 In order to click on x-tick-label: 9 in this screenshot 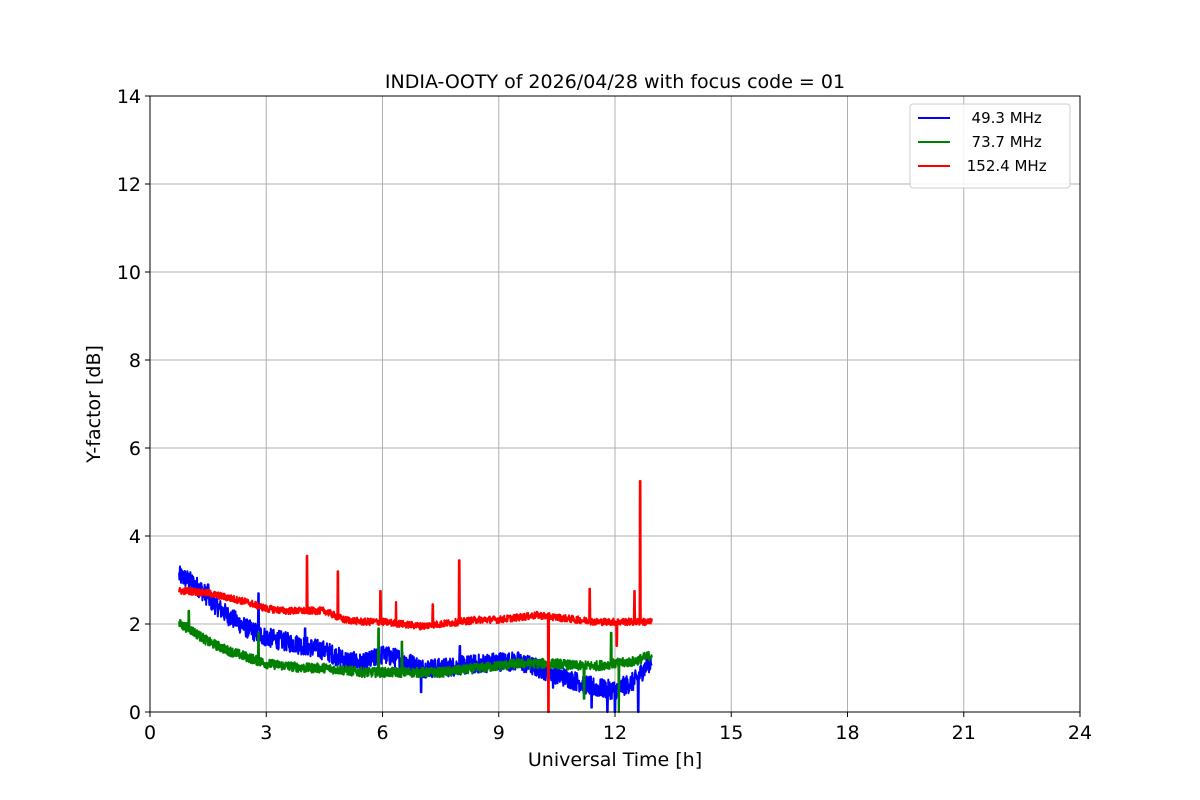, I will do `click(499, 733)`.